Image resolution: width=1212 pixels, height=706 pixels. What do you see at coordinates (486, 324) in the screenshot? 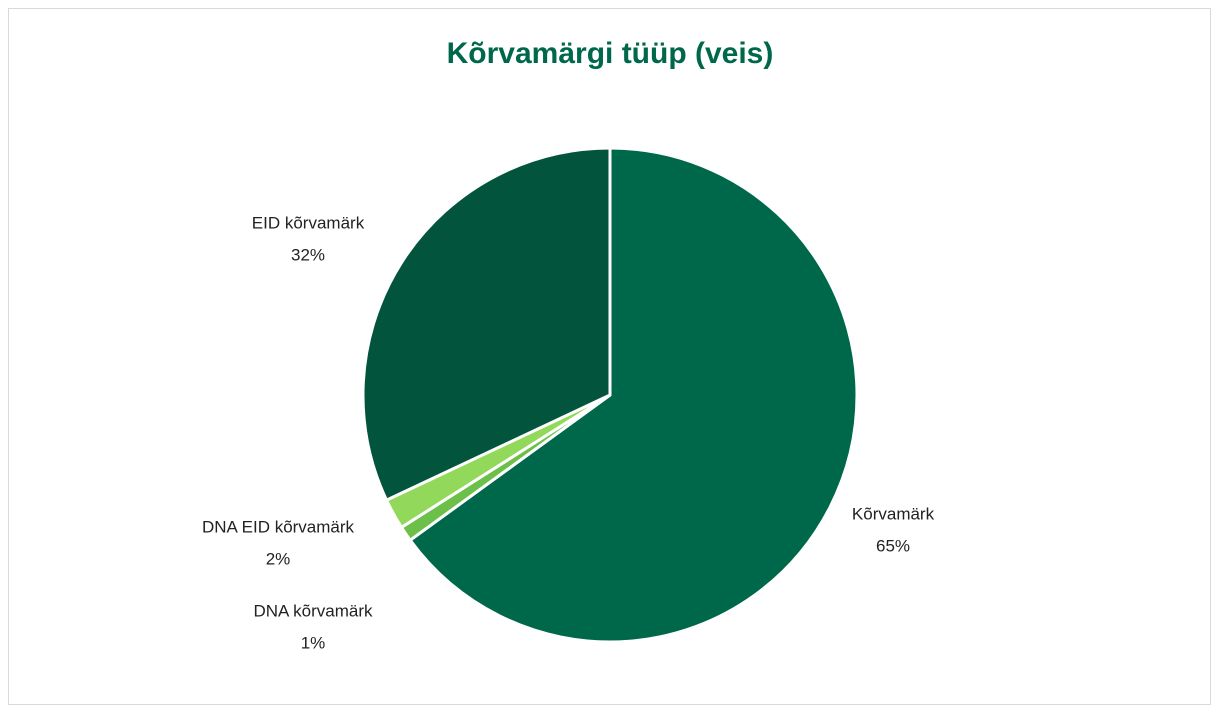
I see `pie-slice` at bounding box center [486, 324].